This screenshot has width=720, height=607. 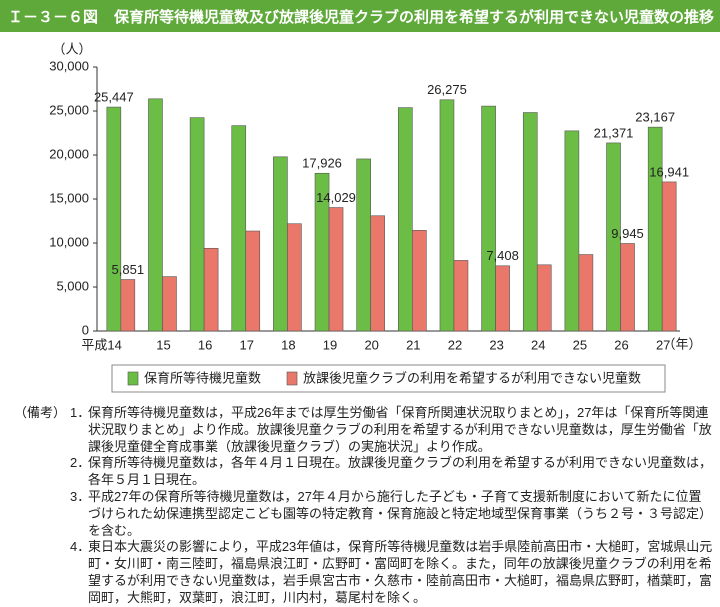 I want to click on data-label: 17,926, so click(x=322, y=163).